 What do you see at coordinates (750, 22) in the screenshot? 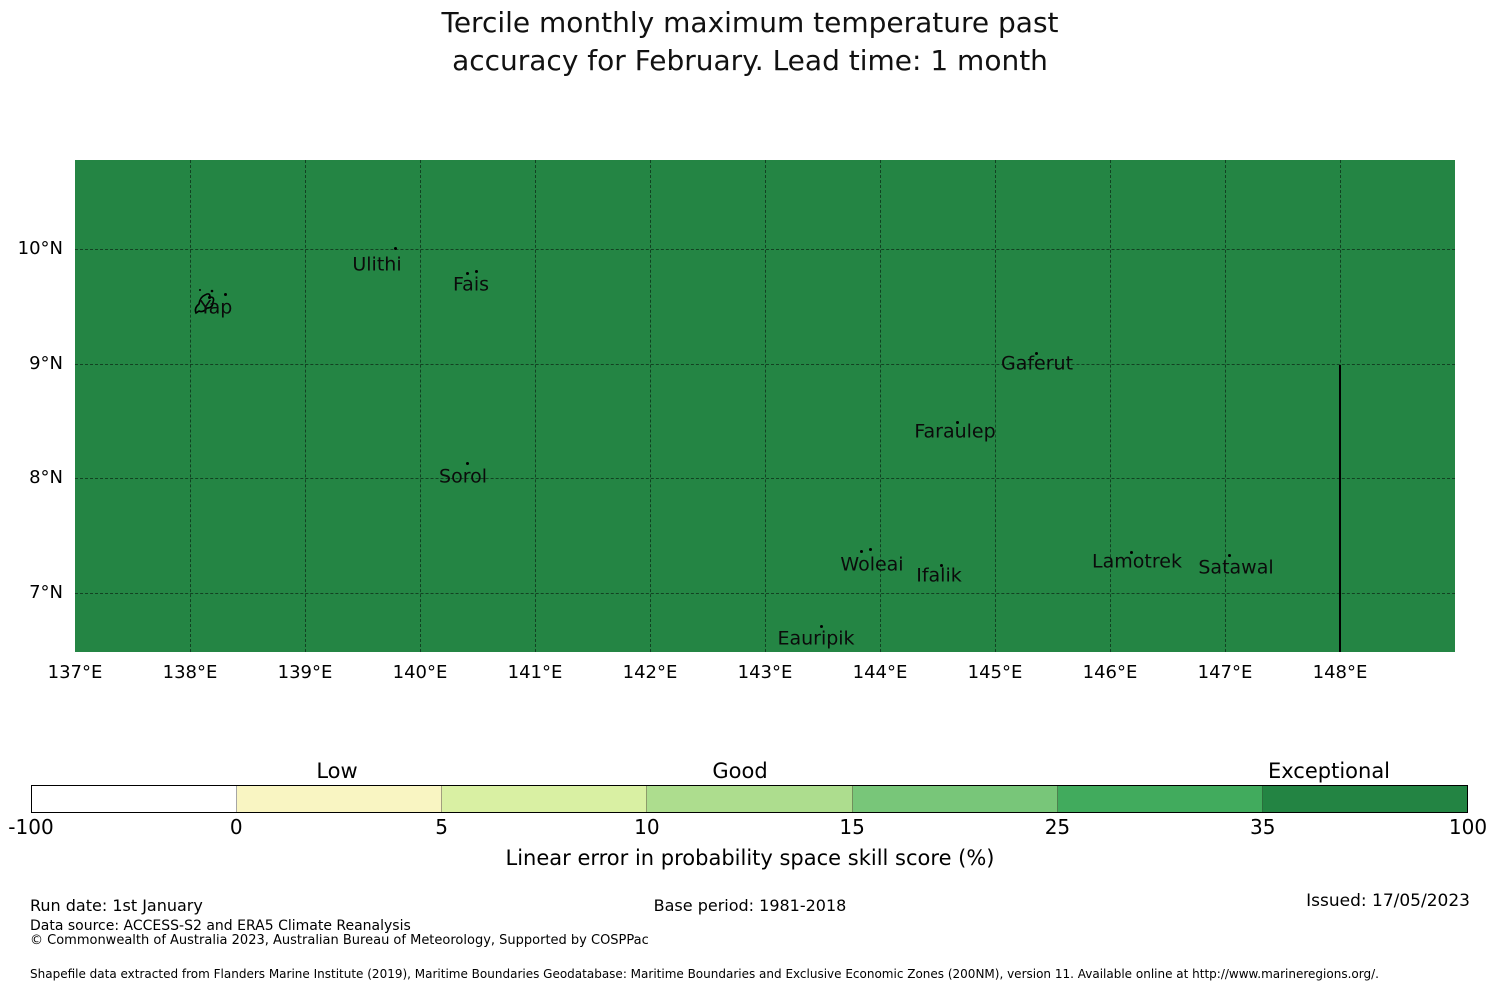
I see `figure-title-line1: Tercile monthly maximum temperature past` at bounding box center [750, 22].